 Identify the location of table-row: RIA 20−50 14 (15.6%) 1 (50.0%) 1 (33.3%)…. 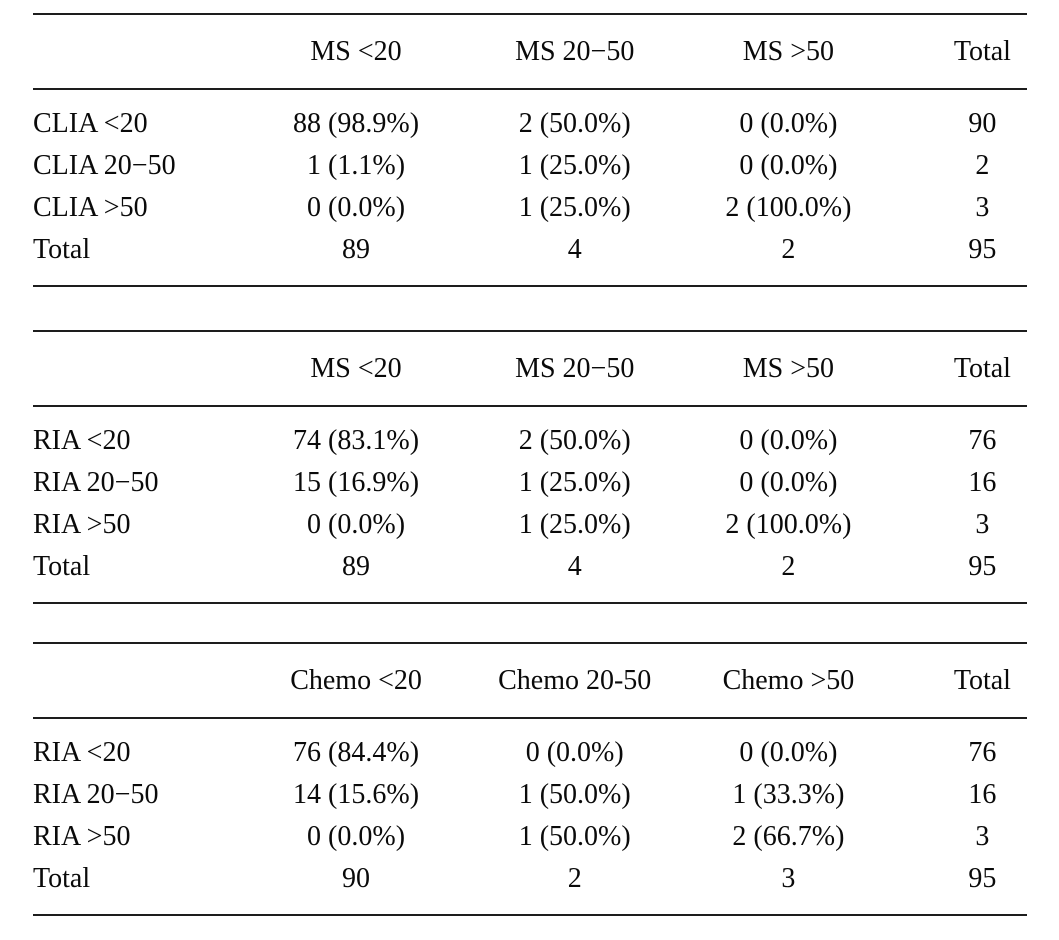
(530, 795).